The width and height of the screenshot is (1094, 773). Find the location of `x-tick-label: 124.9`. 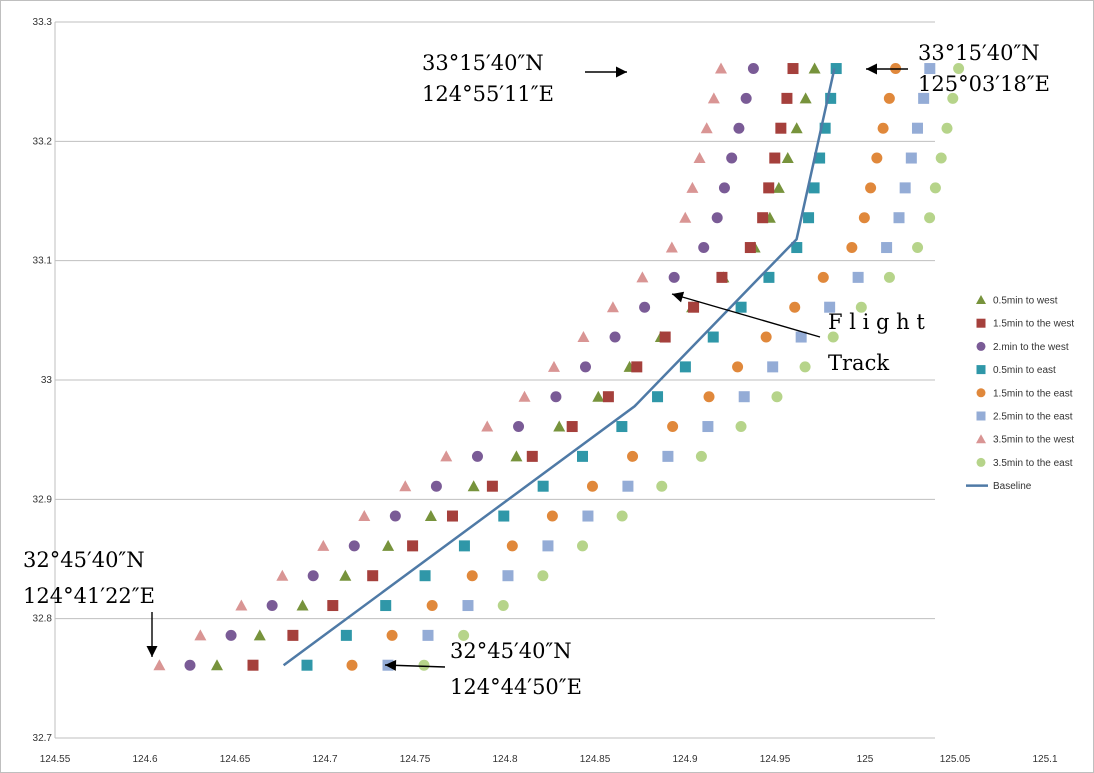

x-tick-label: 124.9 is located at coordinates (684, 759).